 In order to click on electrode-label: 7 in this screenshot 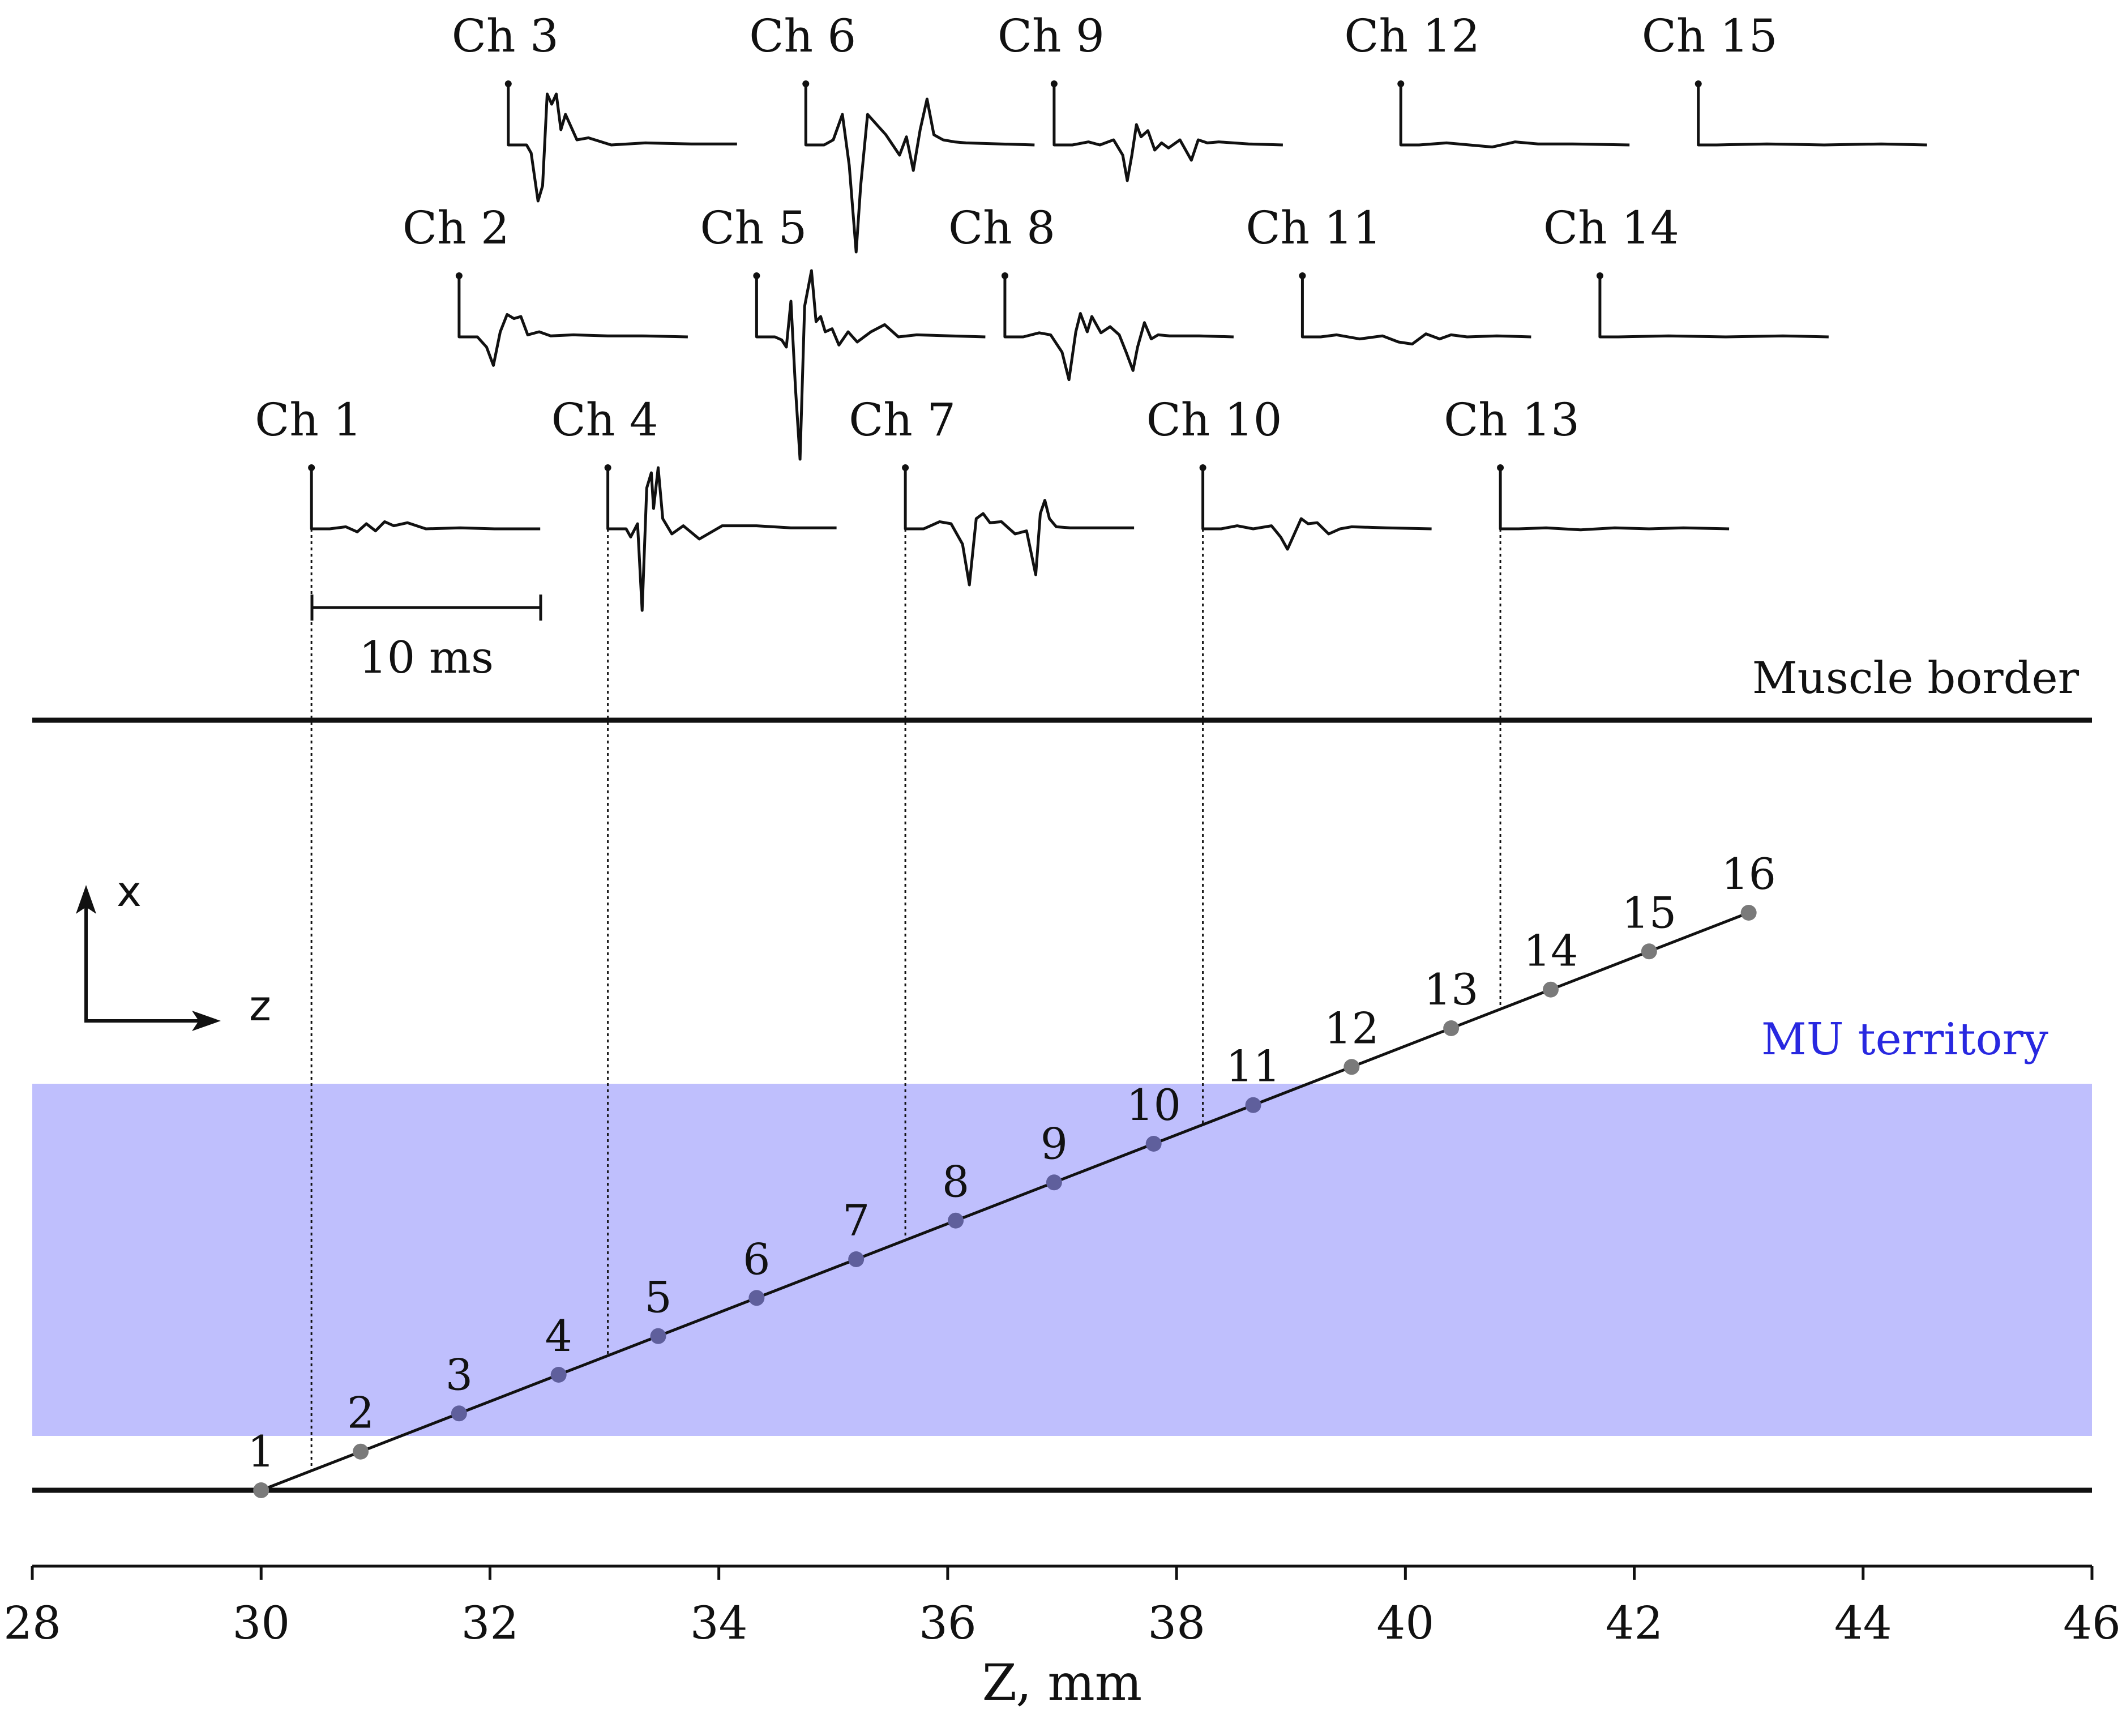, I will do `click(856, 1220)`.